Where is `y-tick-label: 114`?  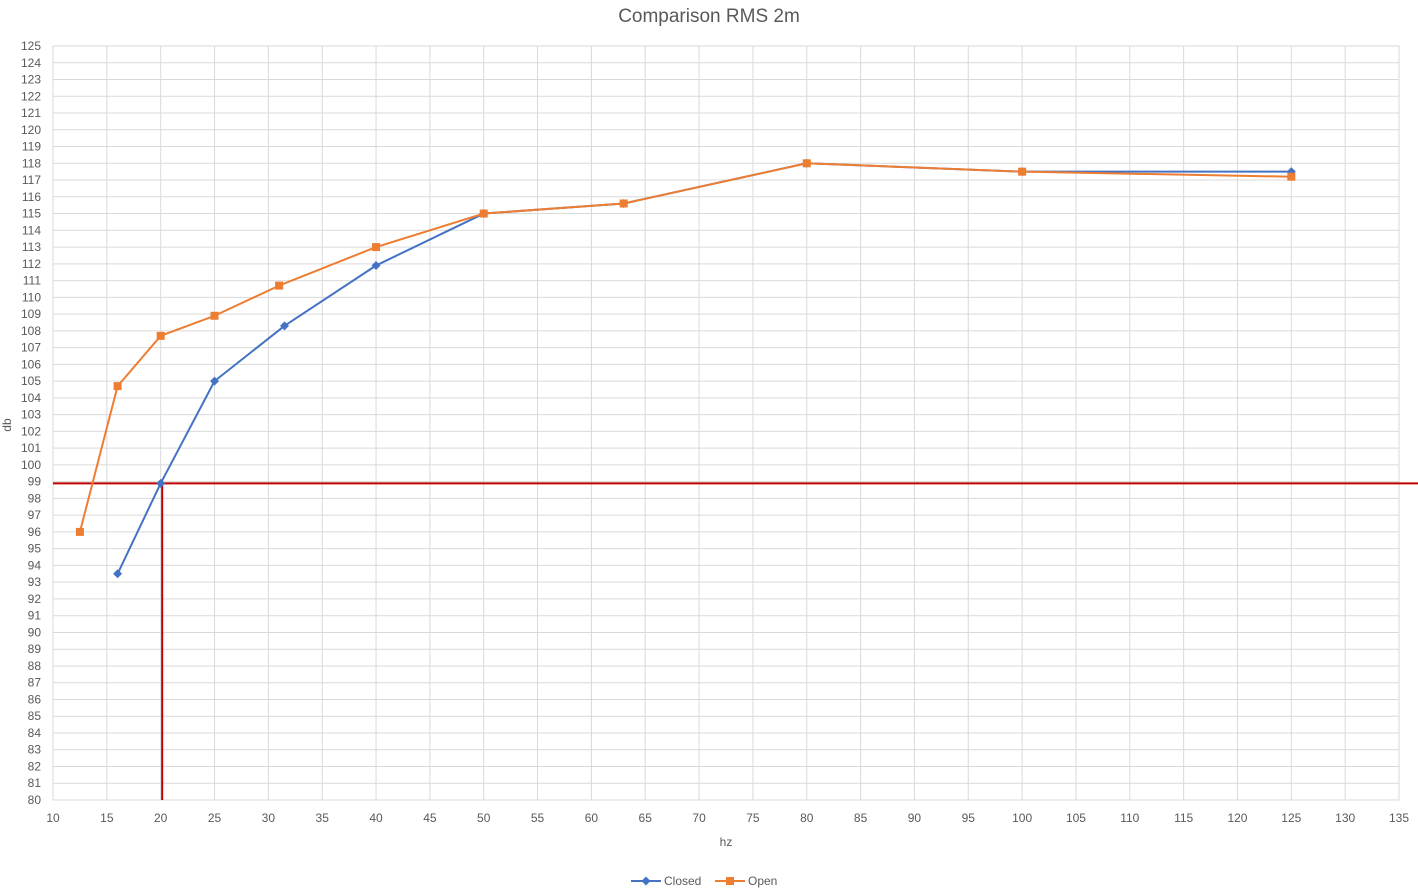 y-tick-label: 114 is located at coordinates (31, 230).